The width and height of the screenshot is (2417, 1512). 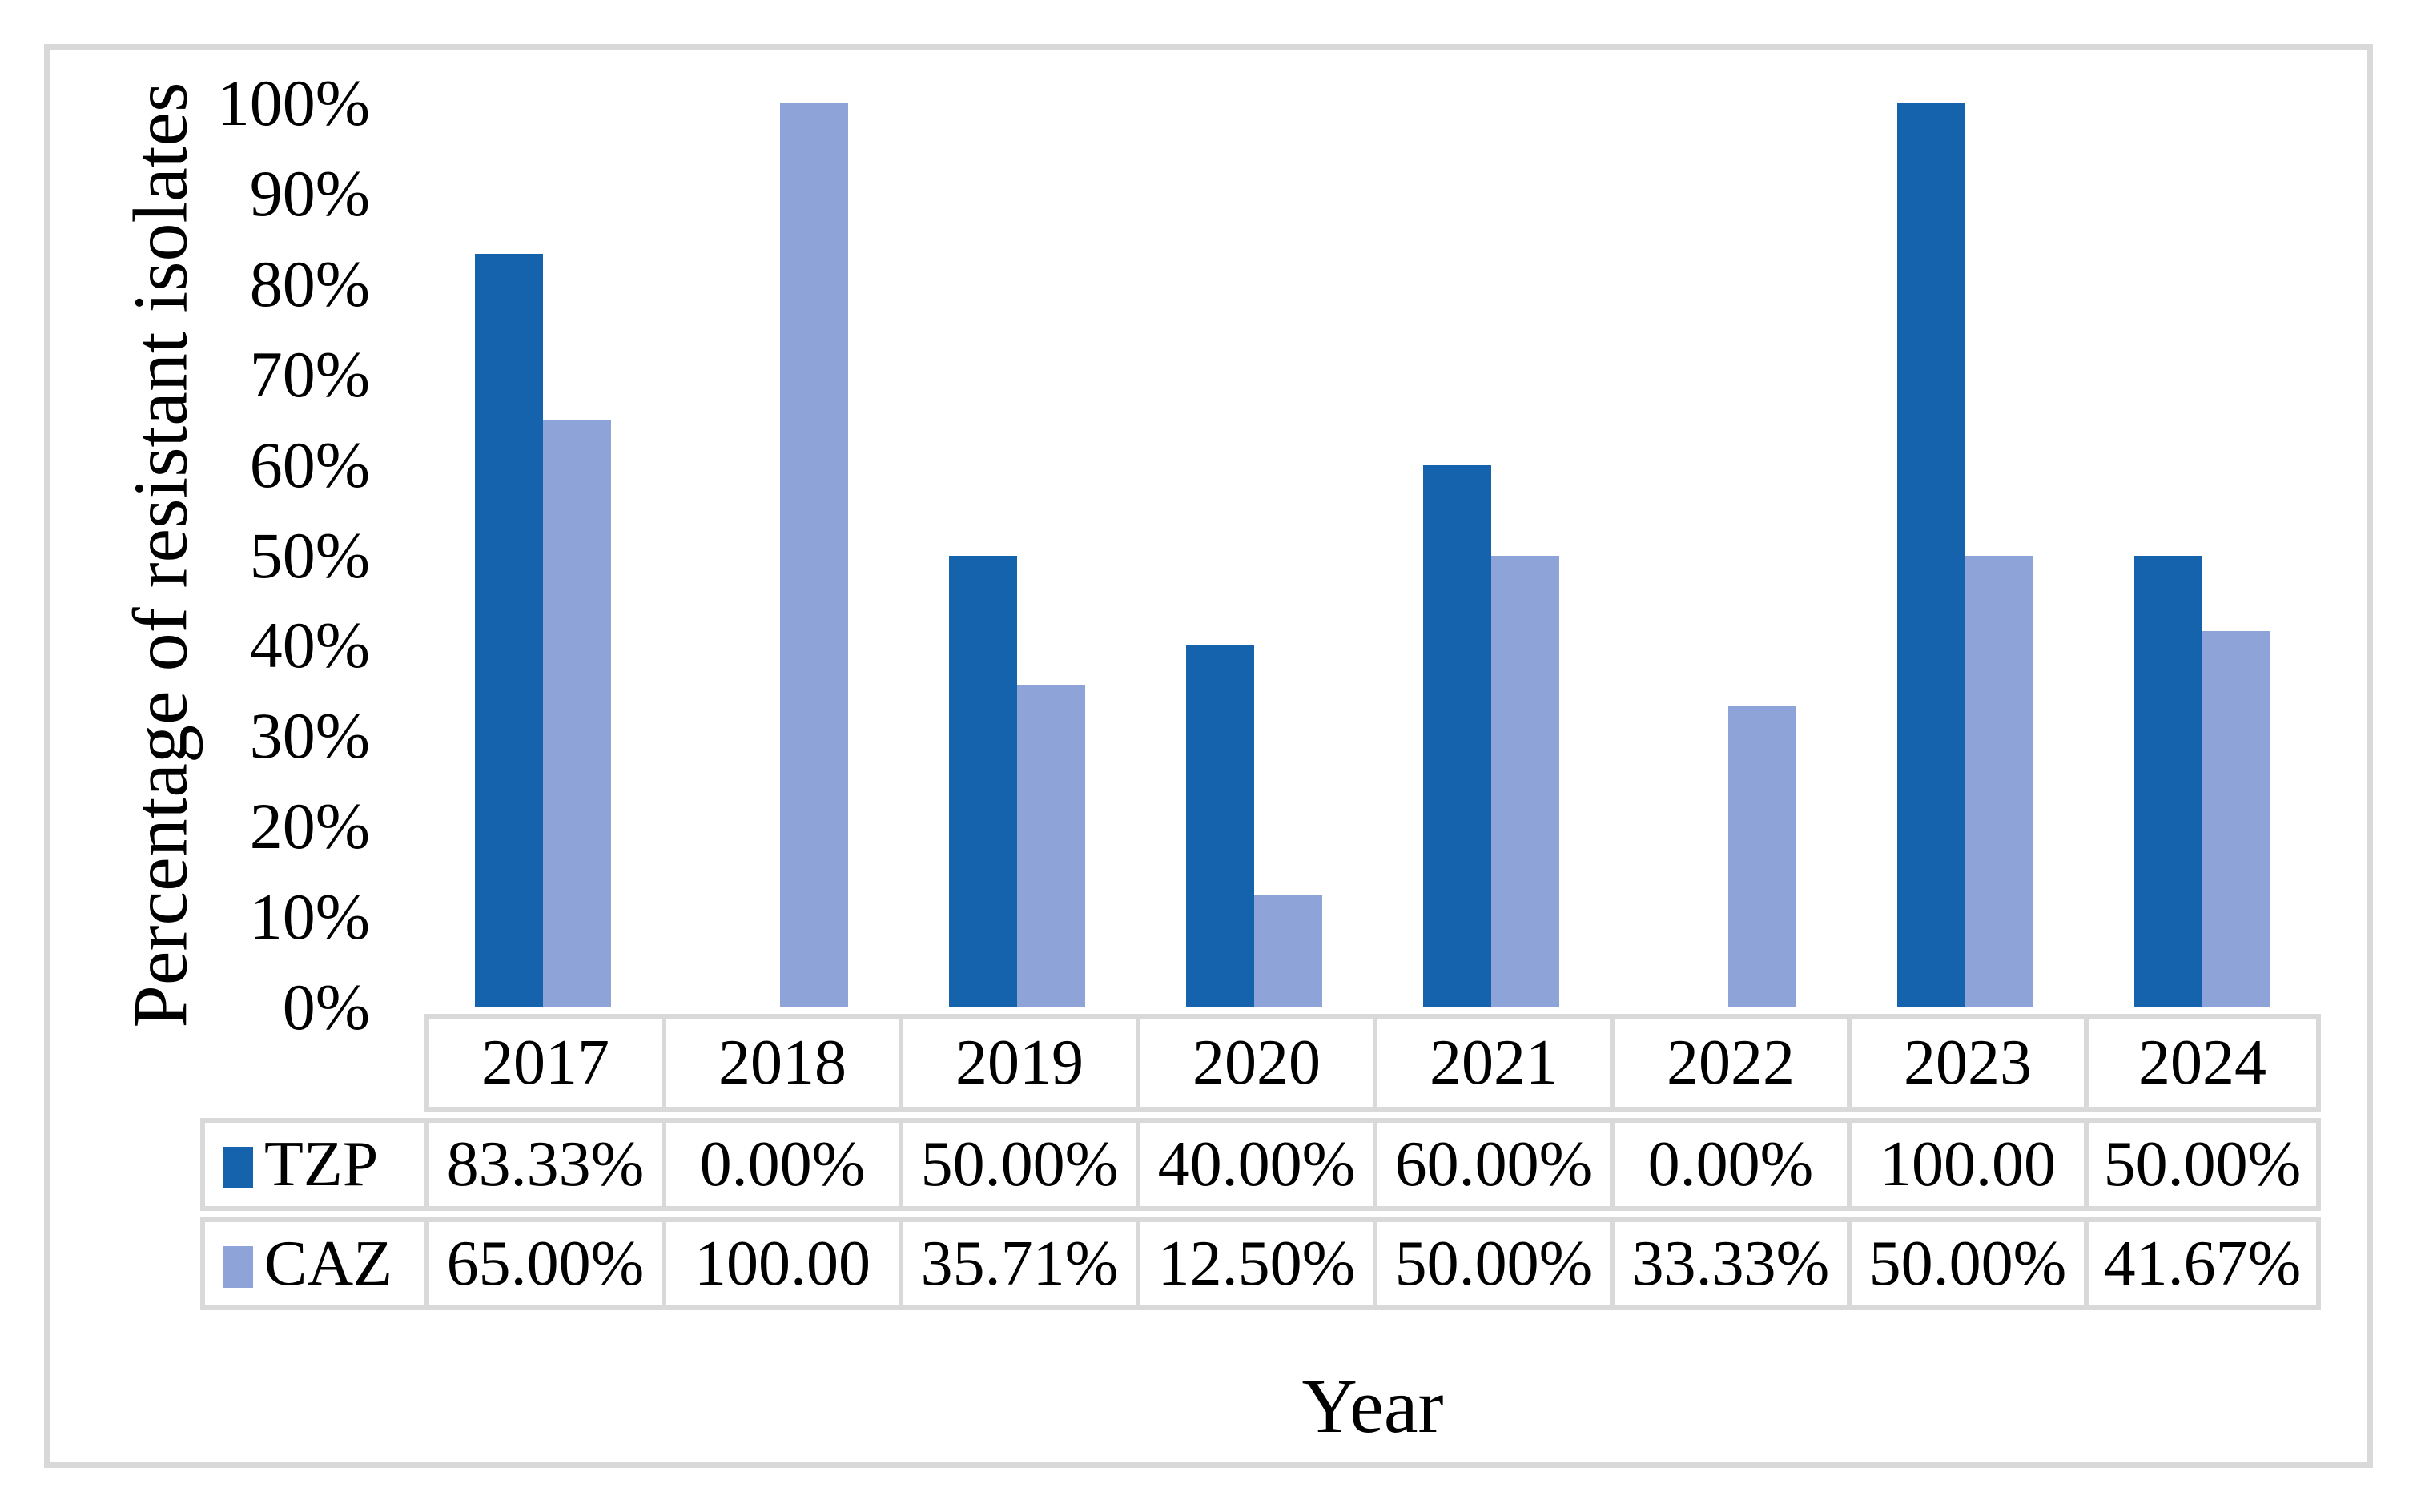 I want to click on bar-caz-2020, so click(x=1288, y=950).